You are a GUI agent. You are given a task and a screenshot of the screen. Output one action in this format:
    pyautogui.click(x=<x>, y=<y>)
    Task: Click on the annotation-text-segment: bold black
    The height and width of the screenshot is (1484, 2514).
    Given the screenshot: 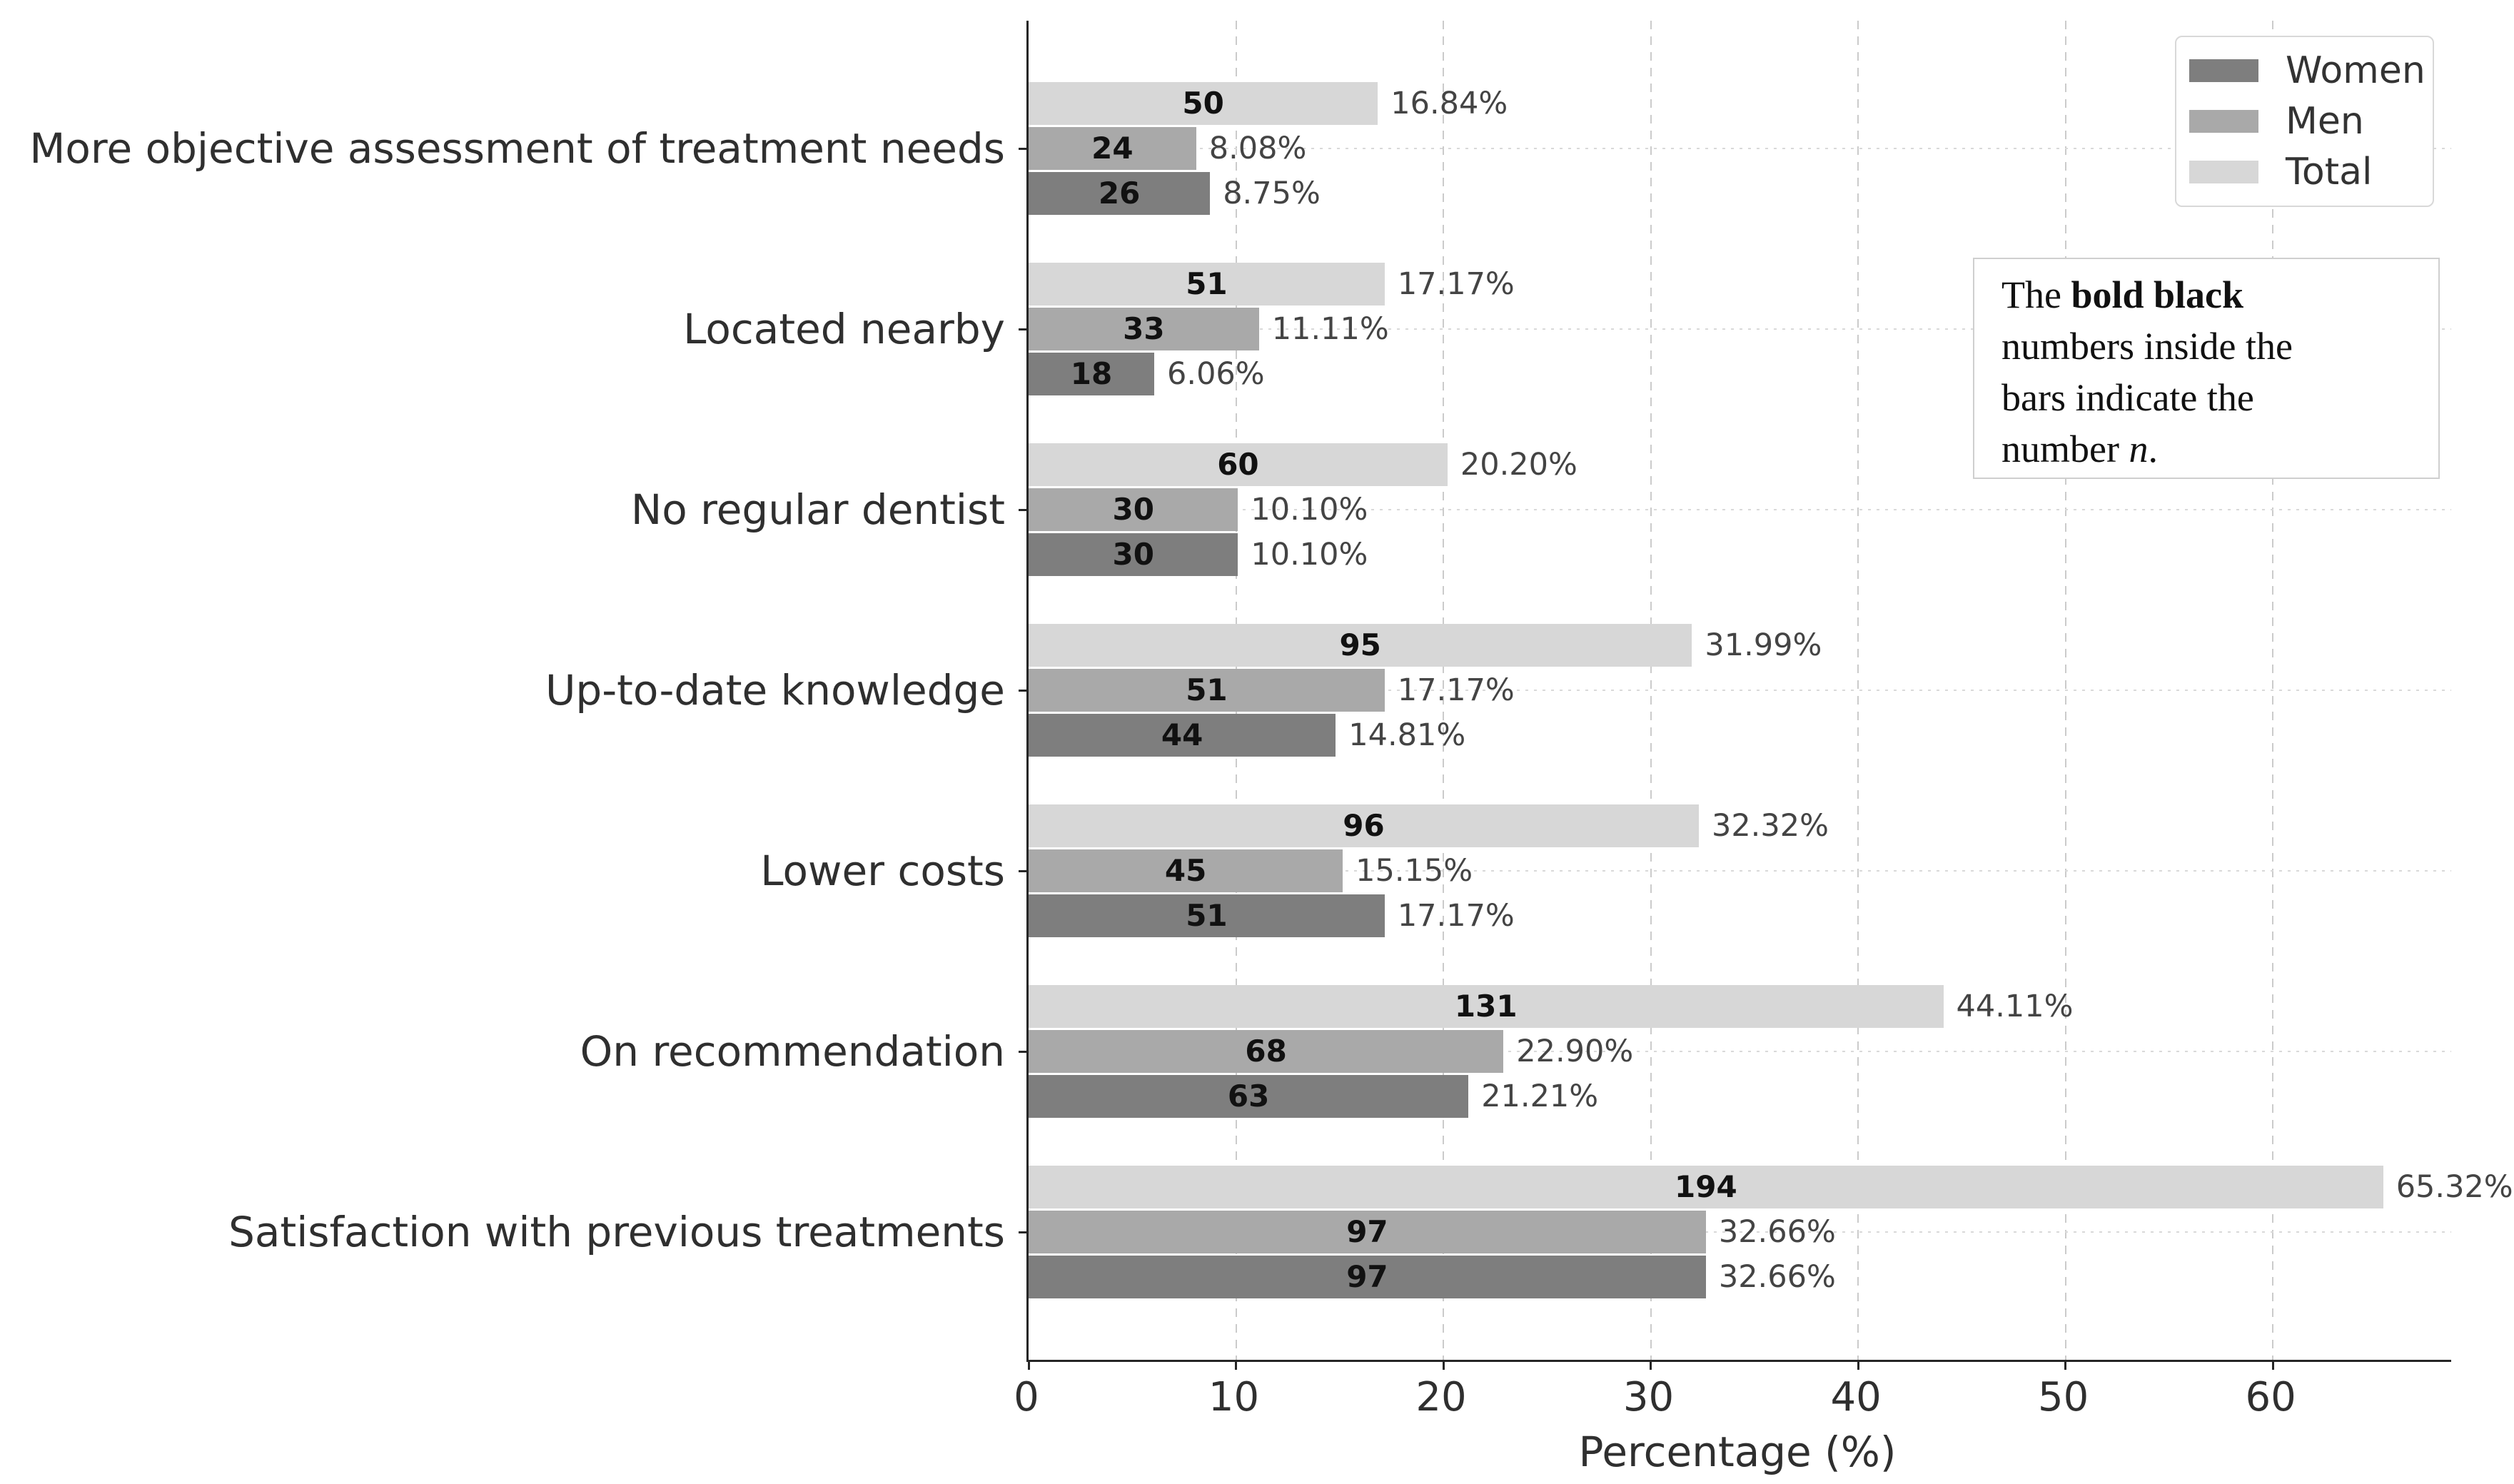 What is the action you would take?
    pyautogui.click(x=2157, y=294)
    